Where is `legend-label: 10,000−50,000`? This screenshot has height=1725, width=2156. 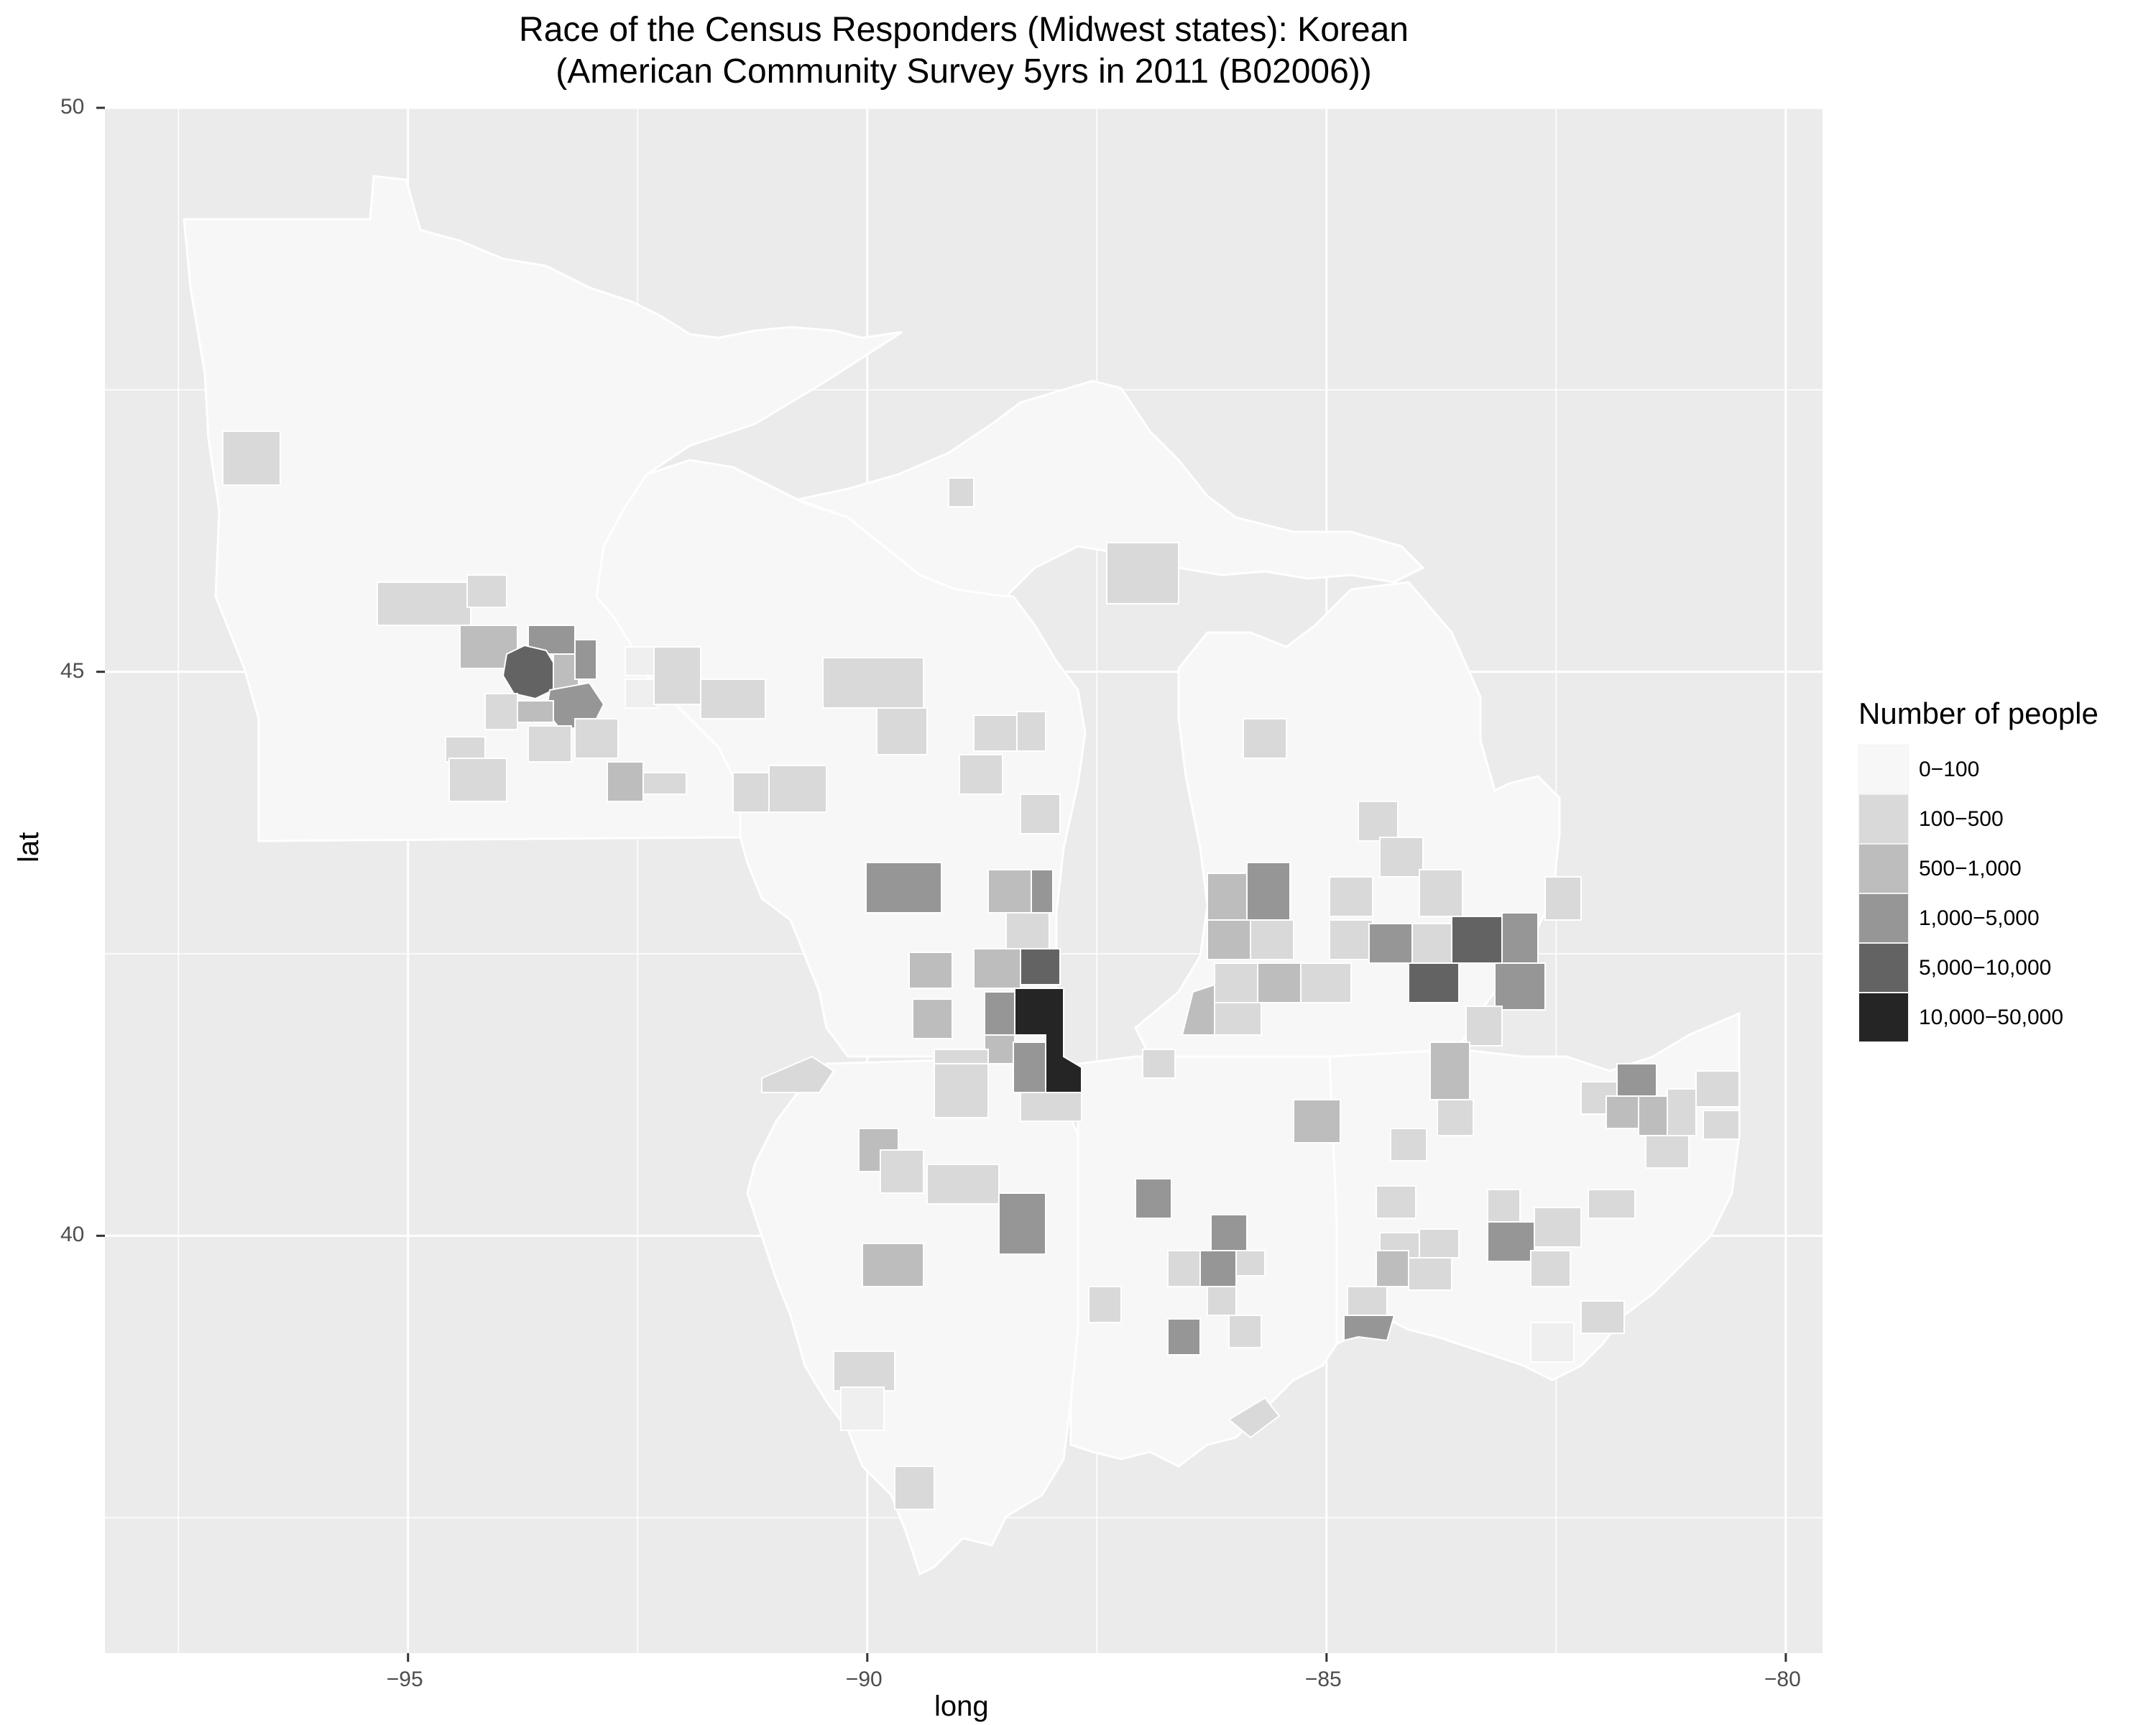
legend-label: 10,000−50,000 is located at coordinates (1991, 1017).